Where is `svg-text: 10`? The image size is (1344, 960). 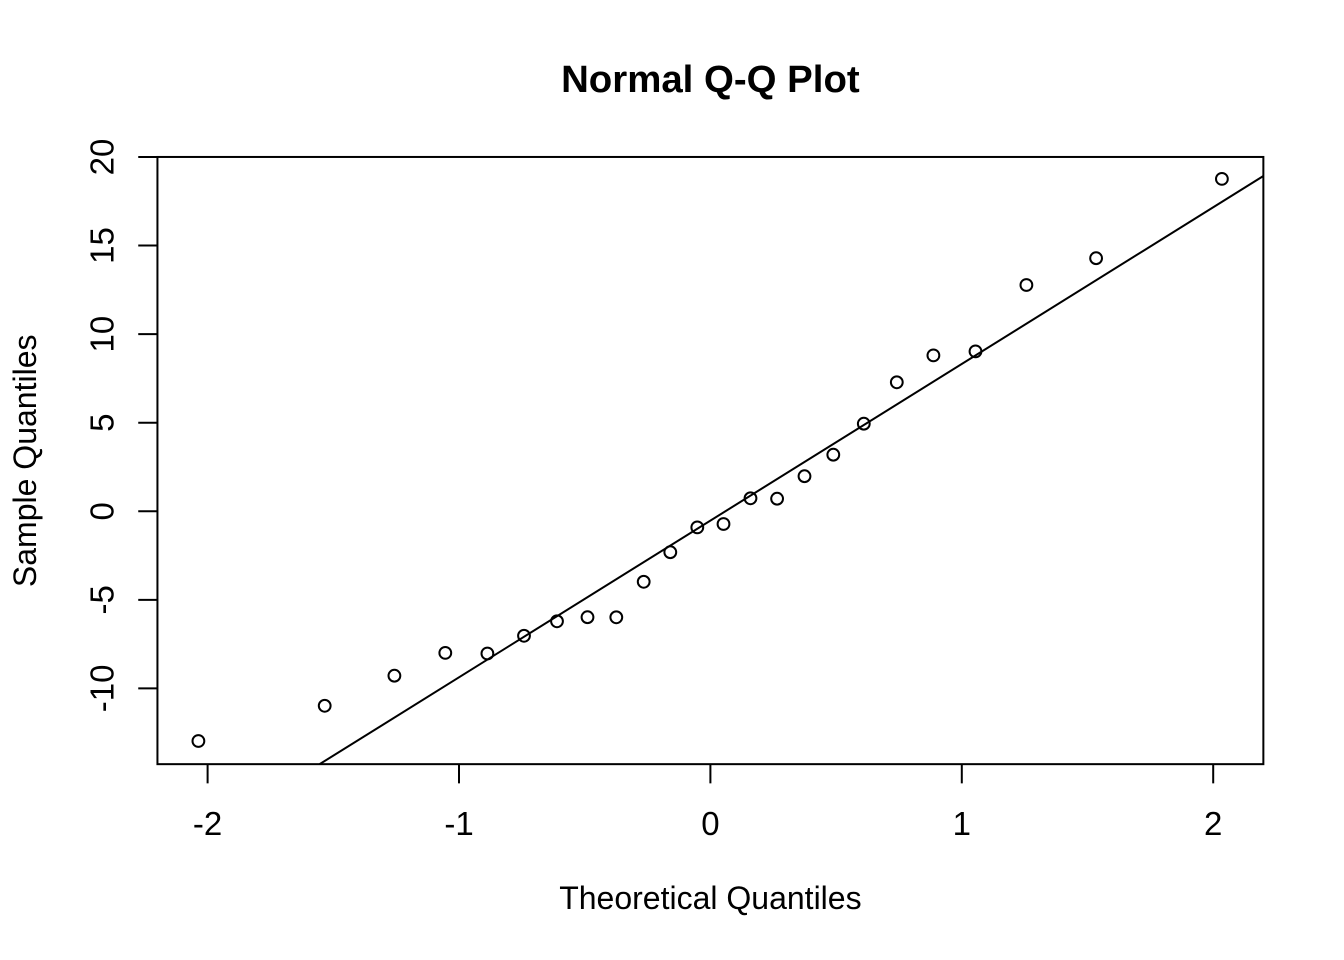 svg-text: 10 is located at coordinates (102, 334).